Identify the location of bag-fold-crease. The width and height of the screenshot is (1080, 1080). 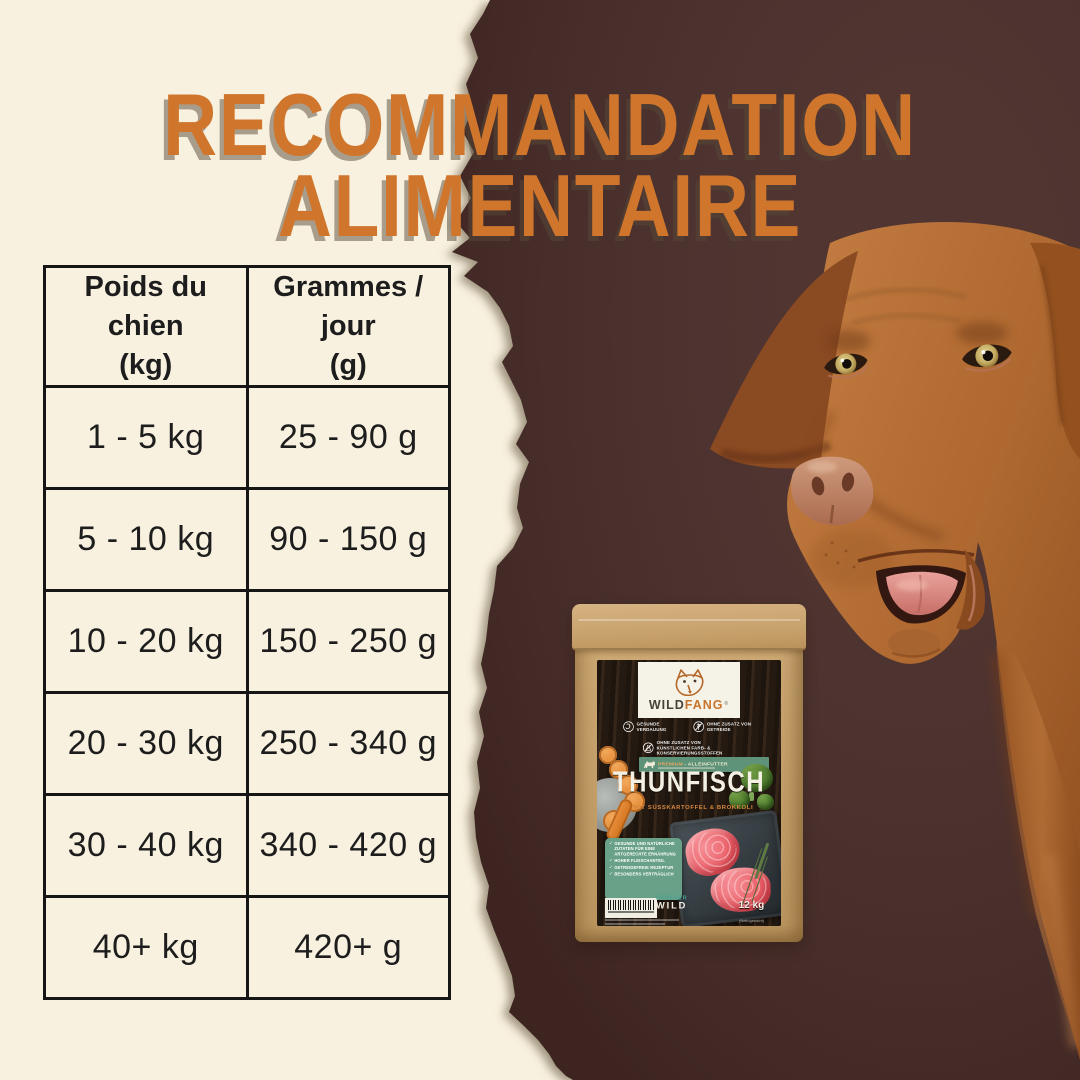
(689, 620).